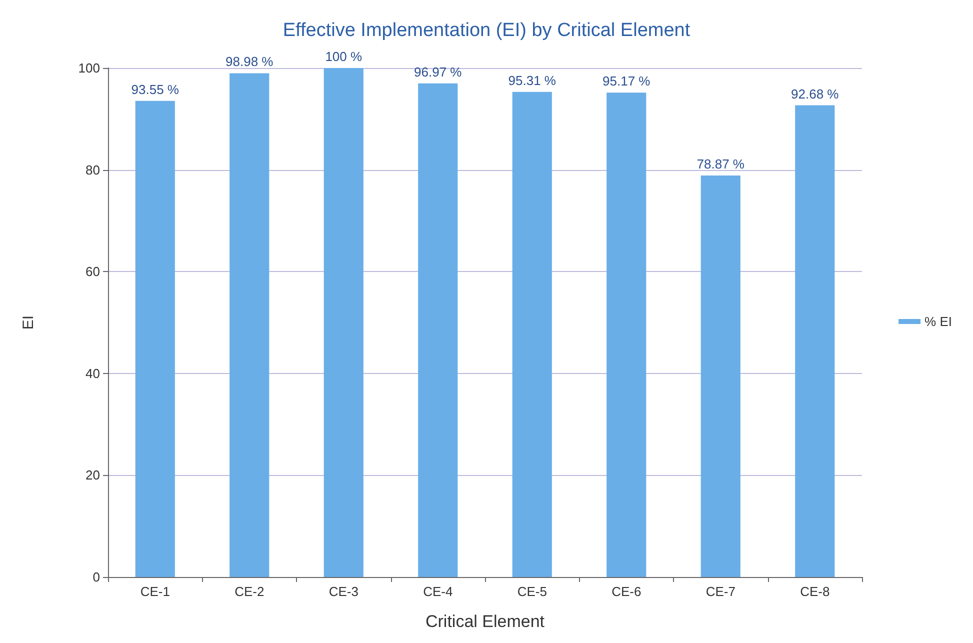 The image size is (973, 643). I want to click on x-tick-label: CE-4, so click(438, 591).